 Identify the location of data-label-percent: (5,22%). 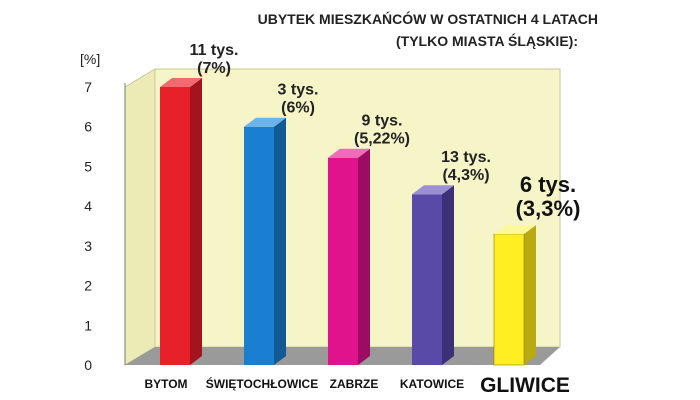
(382, 139).